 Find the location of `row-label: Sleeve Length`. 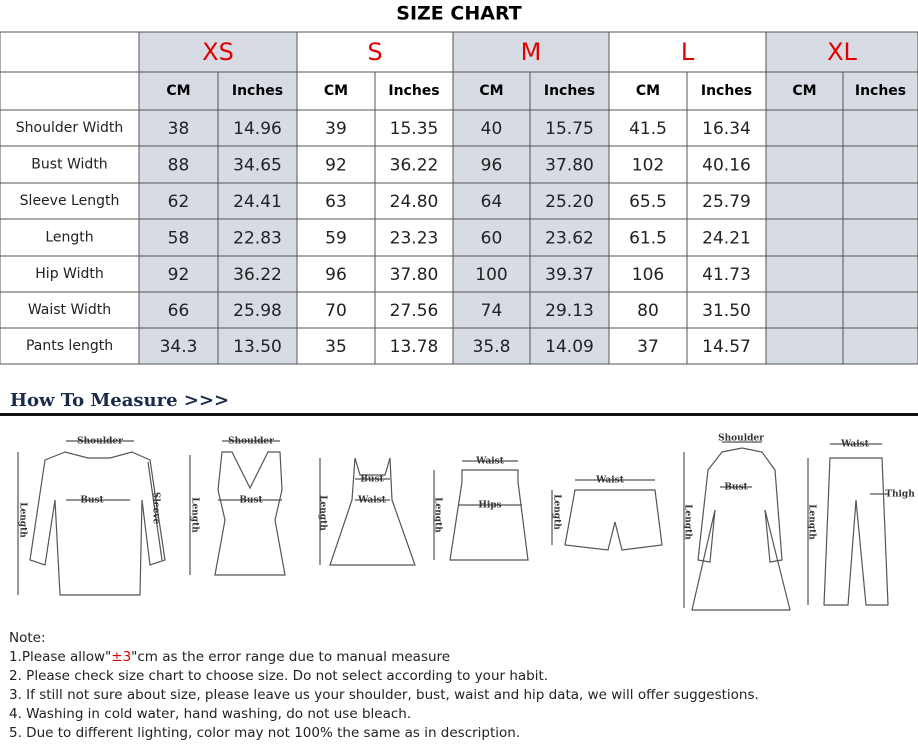

row-label: Sleeve Length is located at coordinates (70, 201).